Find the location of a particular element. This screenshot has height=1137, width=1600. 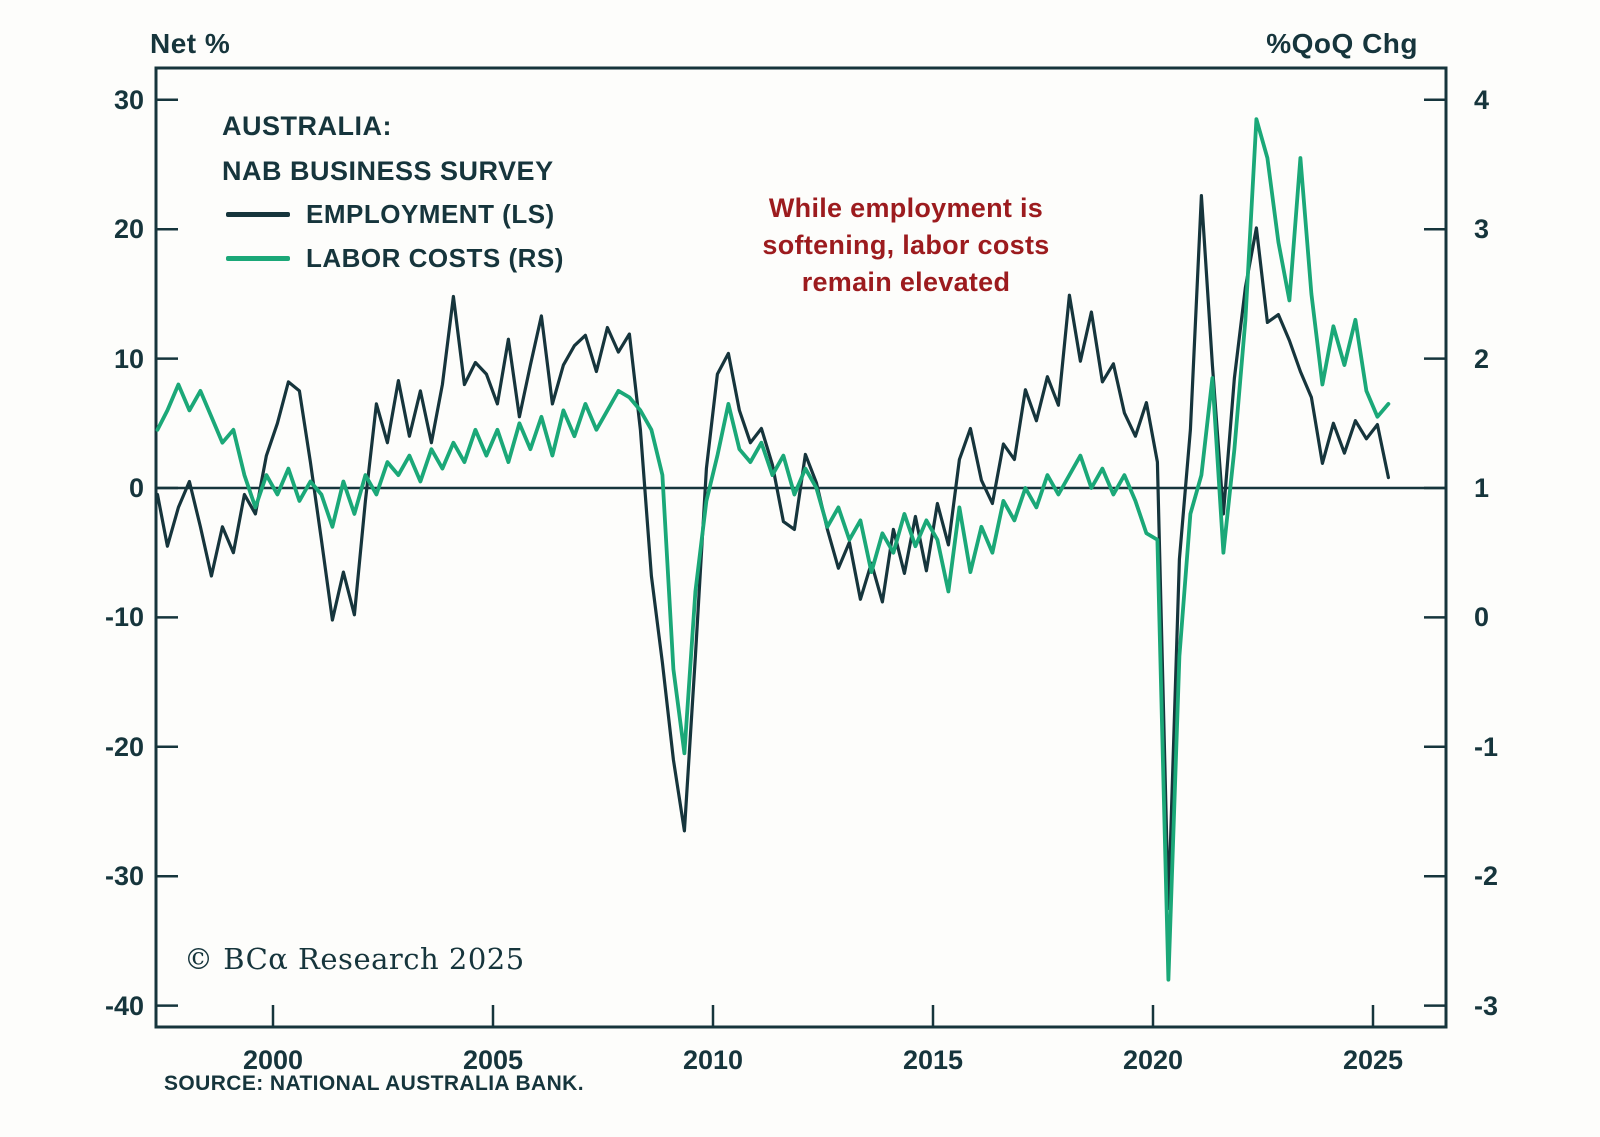

x-tick-label: 2025 is located at coordinates (1373, 1060).